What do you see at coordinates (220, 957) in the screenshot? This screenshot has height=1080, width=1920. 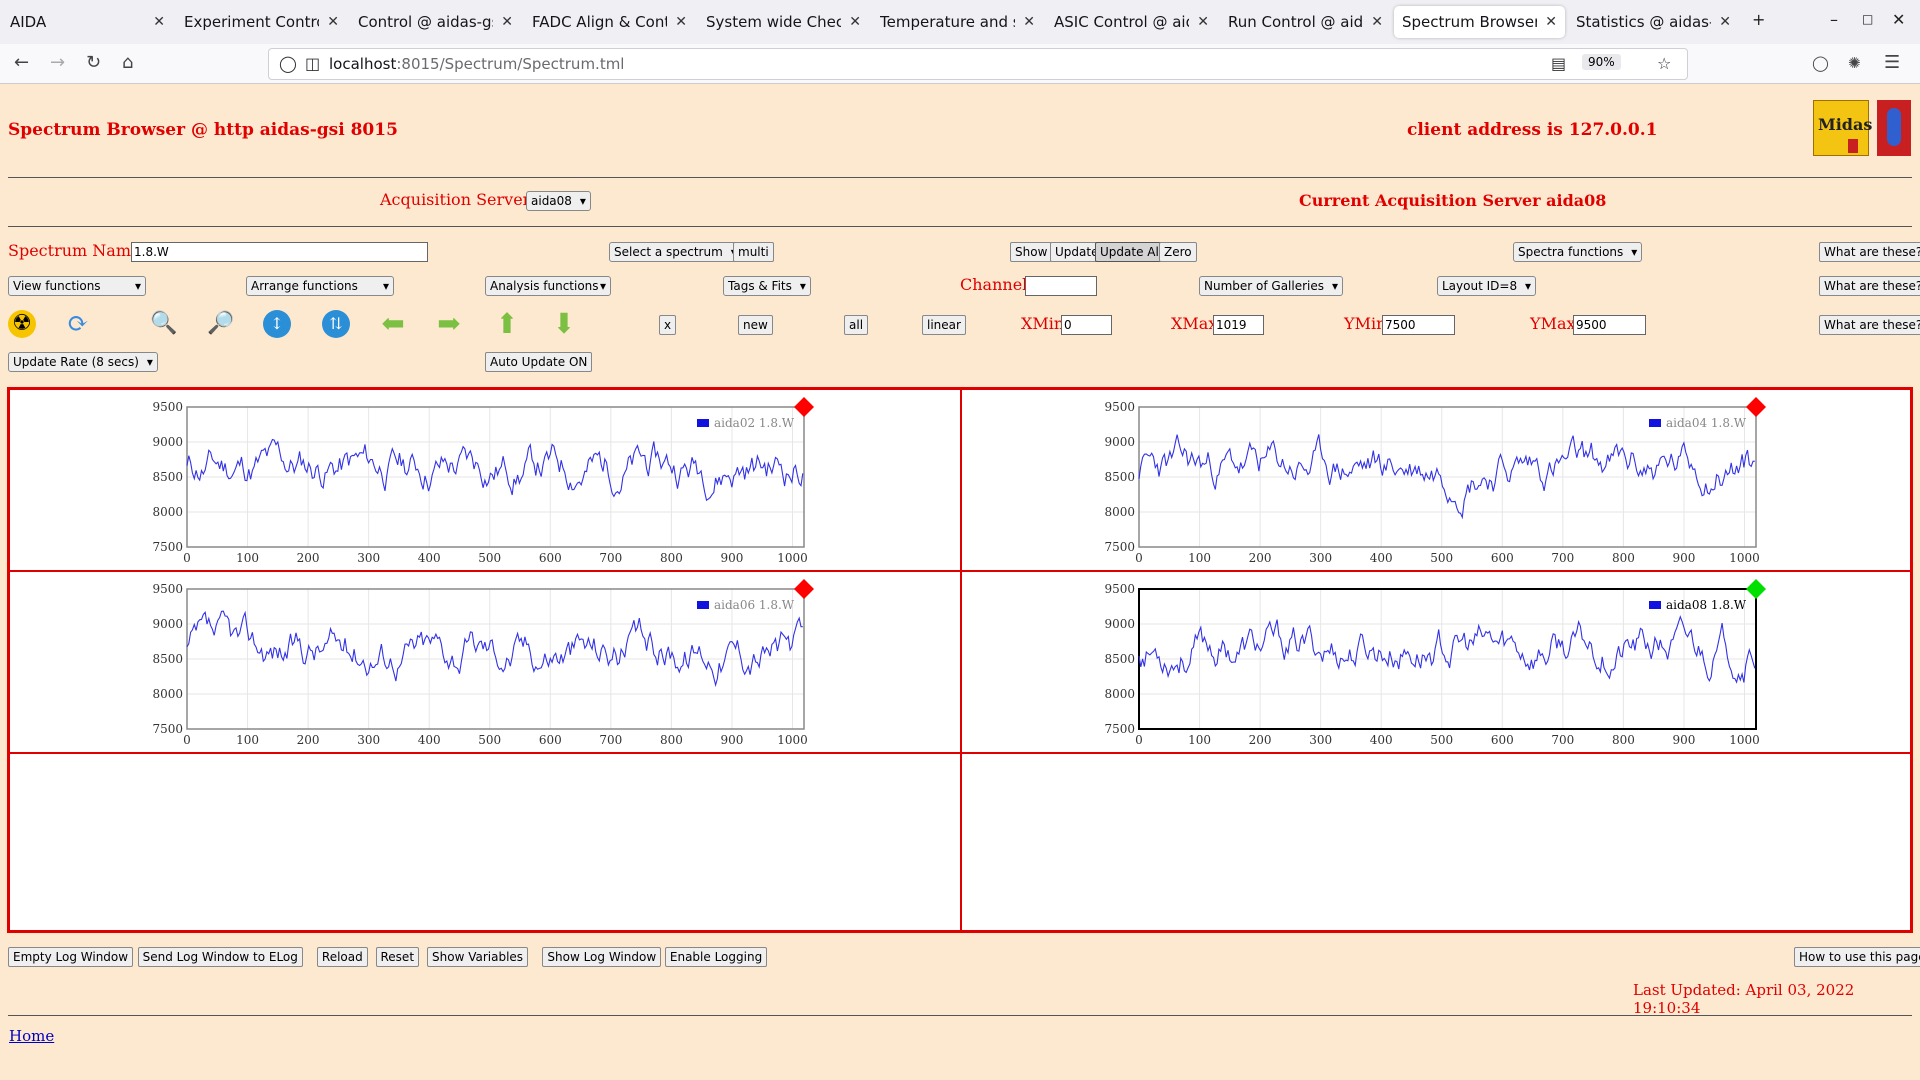 I see `footer-button: Send Log Window to ELog` at bounding box center [220, 957].